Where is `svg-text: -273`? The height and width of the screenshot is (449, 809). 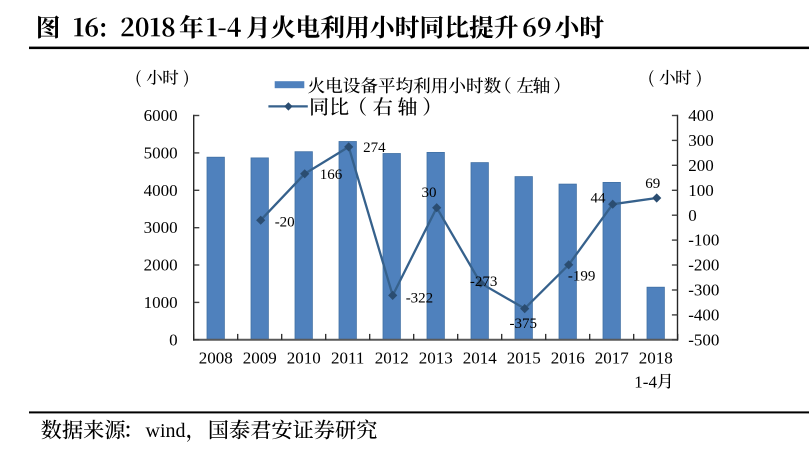 svg-text: -273 is located at coordinates (484, 282).